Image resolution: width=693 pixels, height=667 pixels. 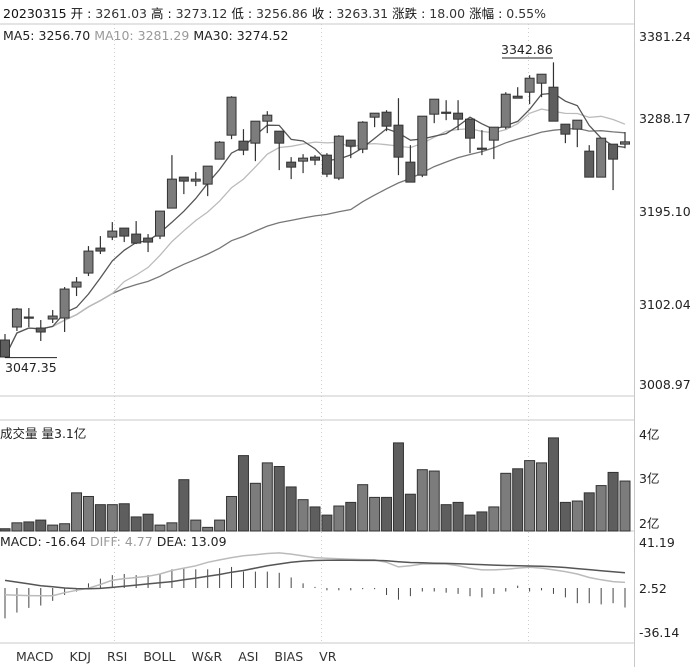 What do you see at coordinates (19, 433) in the screenshot?
I see `volume-label: 成交量` at bounding box center [19, 433].